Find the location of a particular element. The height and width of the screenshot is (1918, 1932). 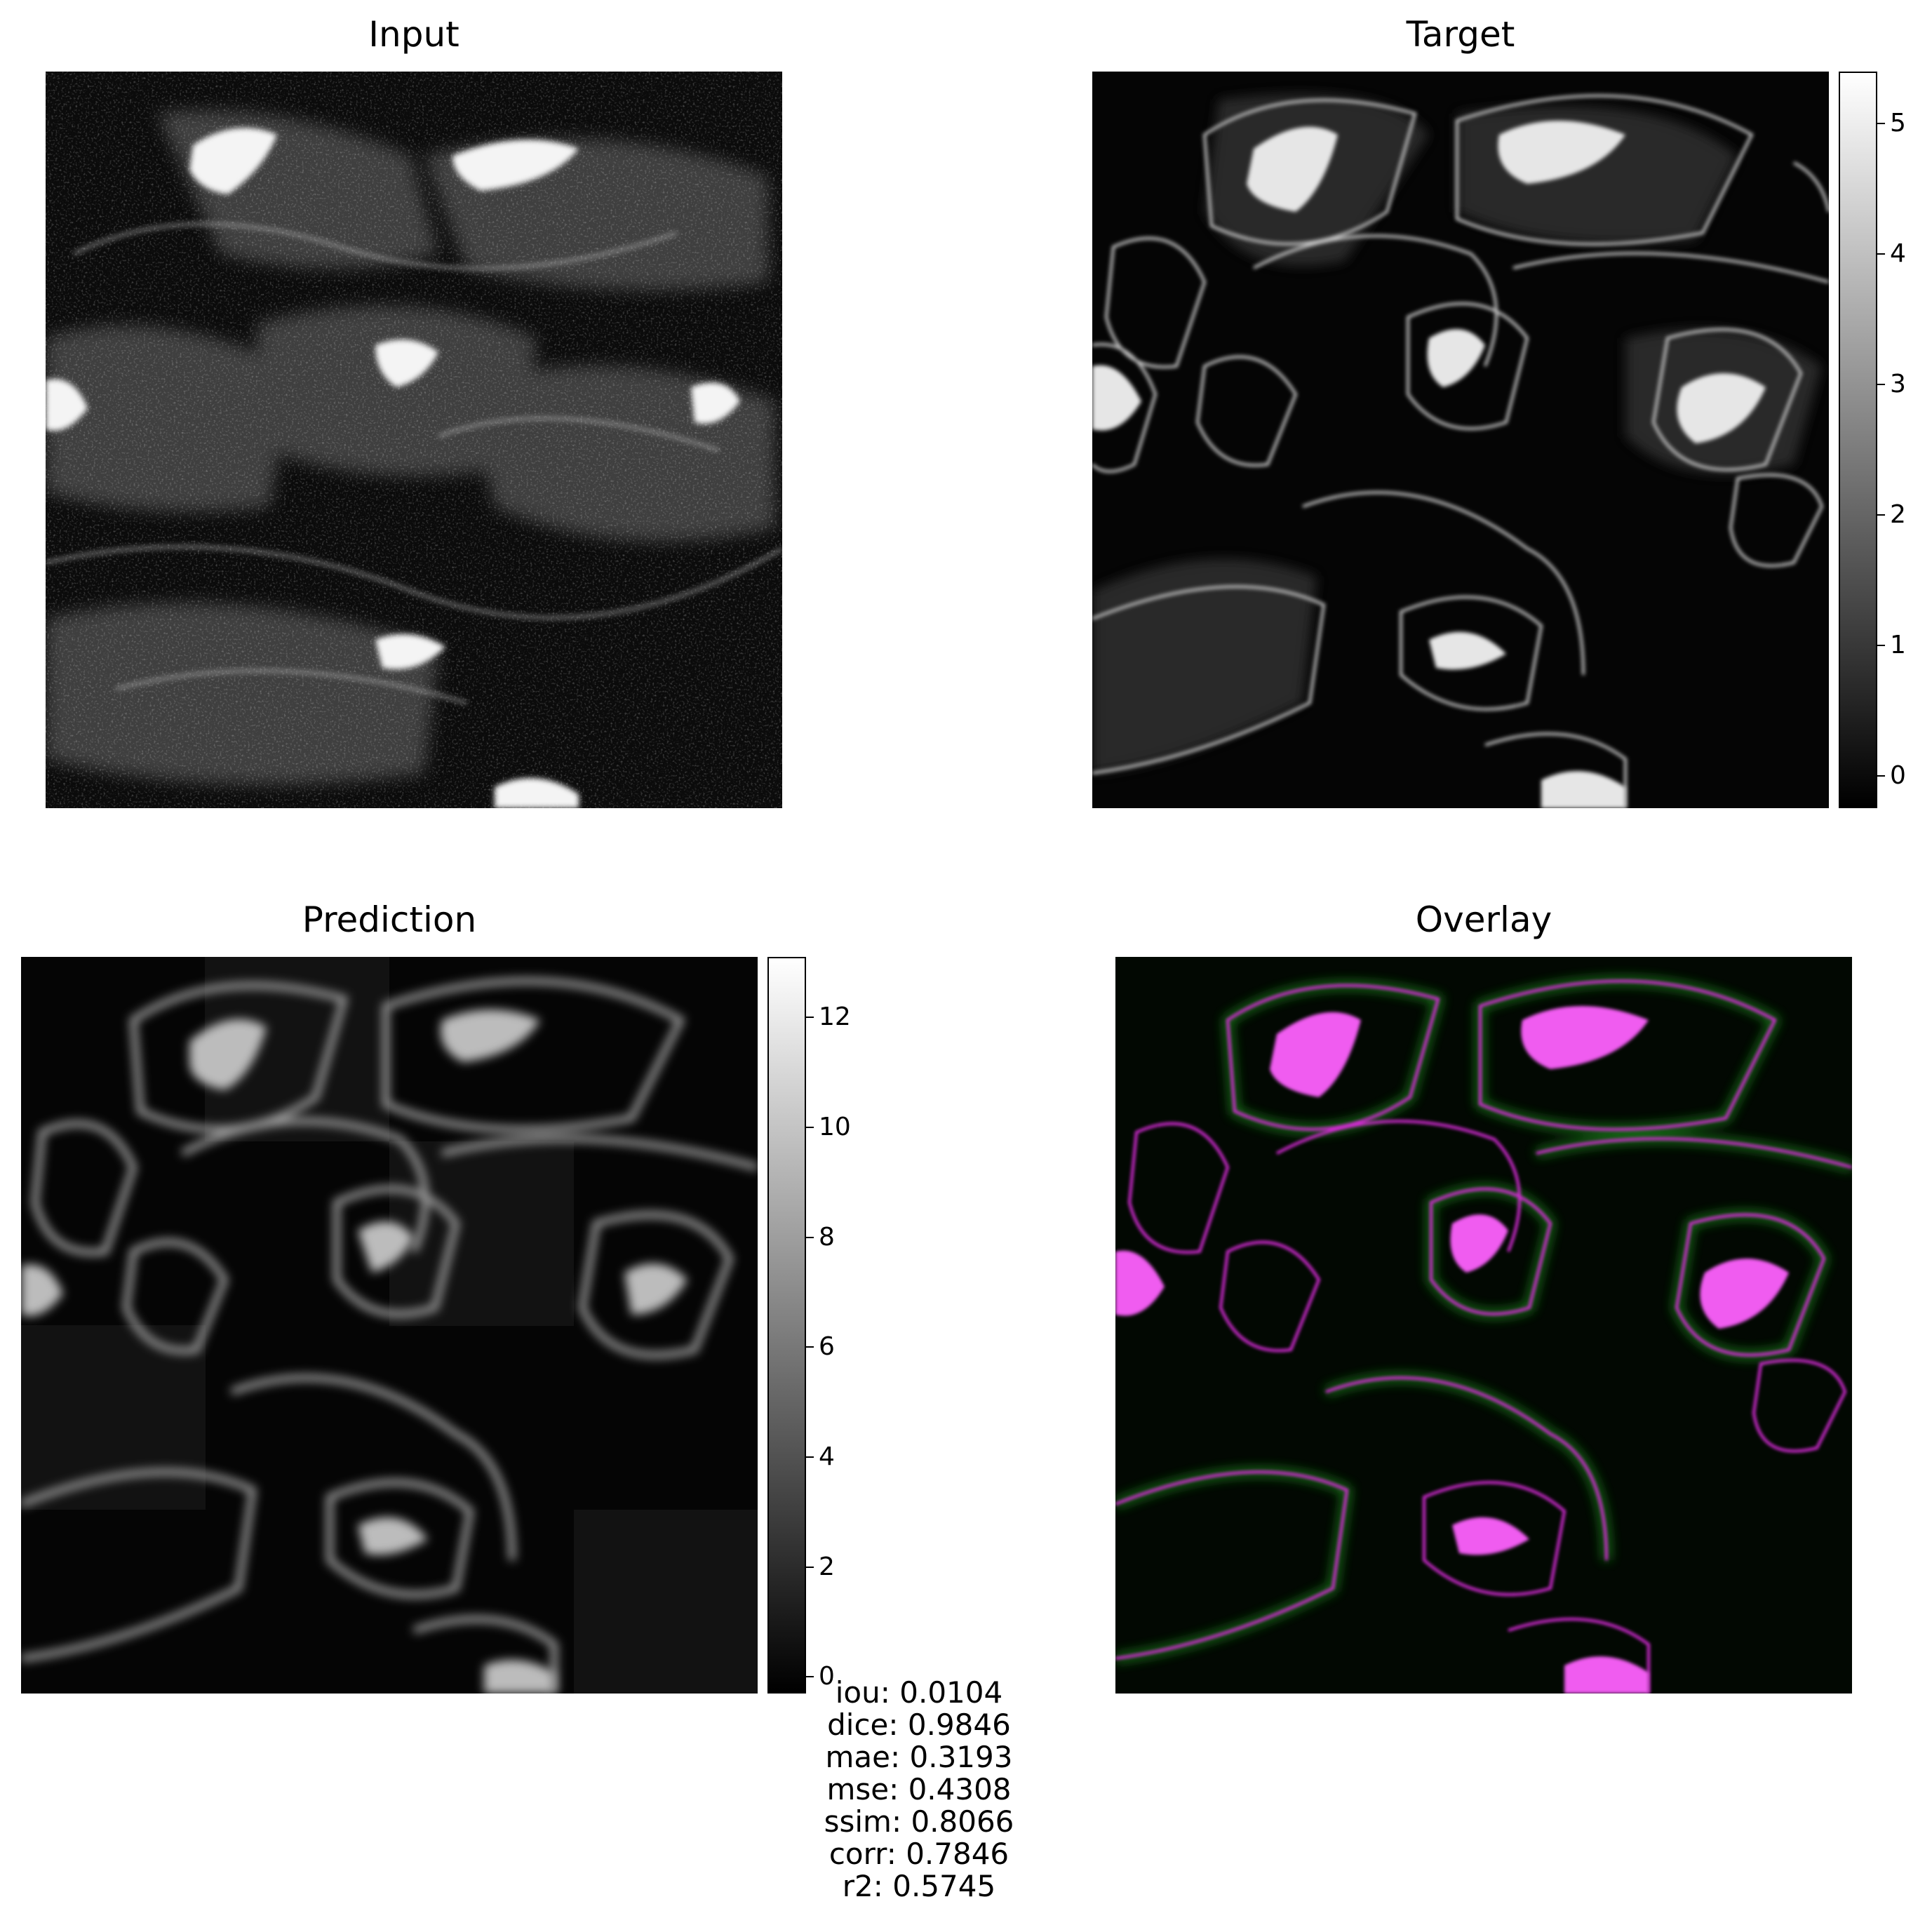

target-colorbar is located at coordinates (1858, 440).